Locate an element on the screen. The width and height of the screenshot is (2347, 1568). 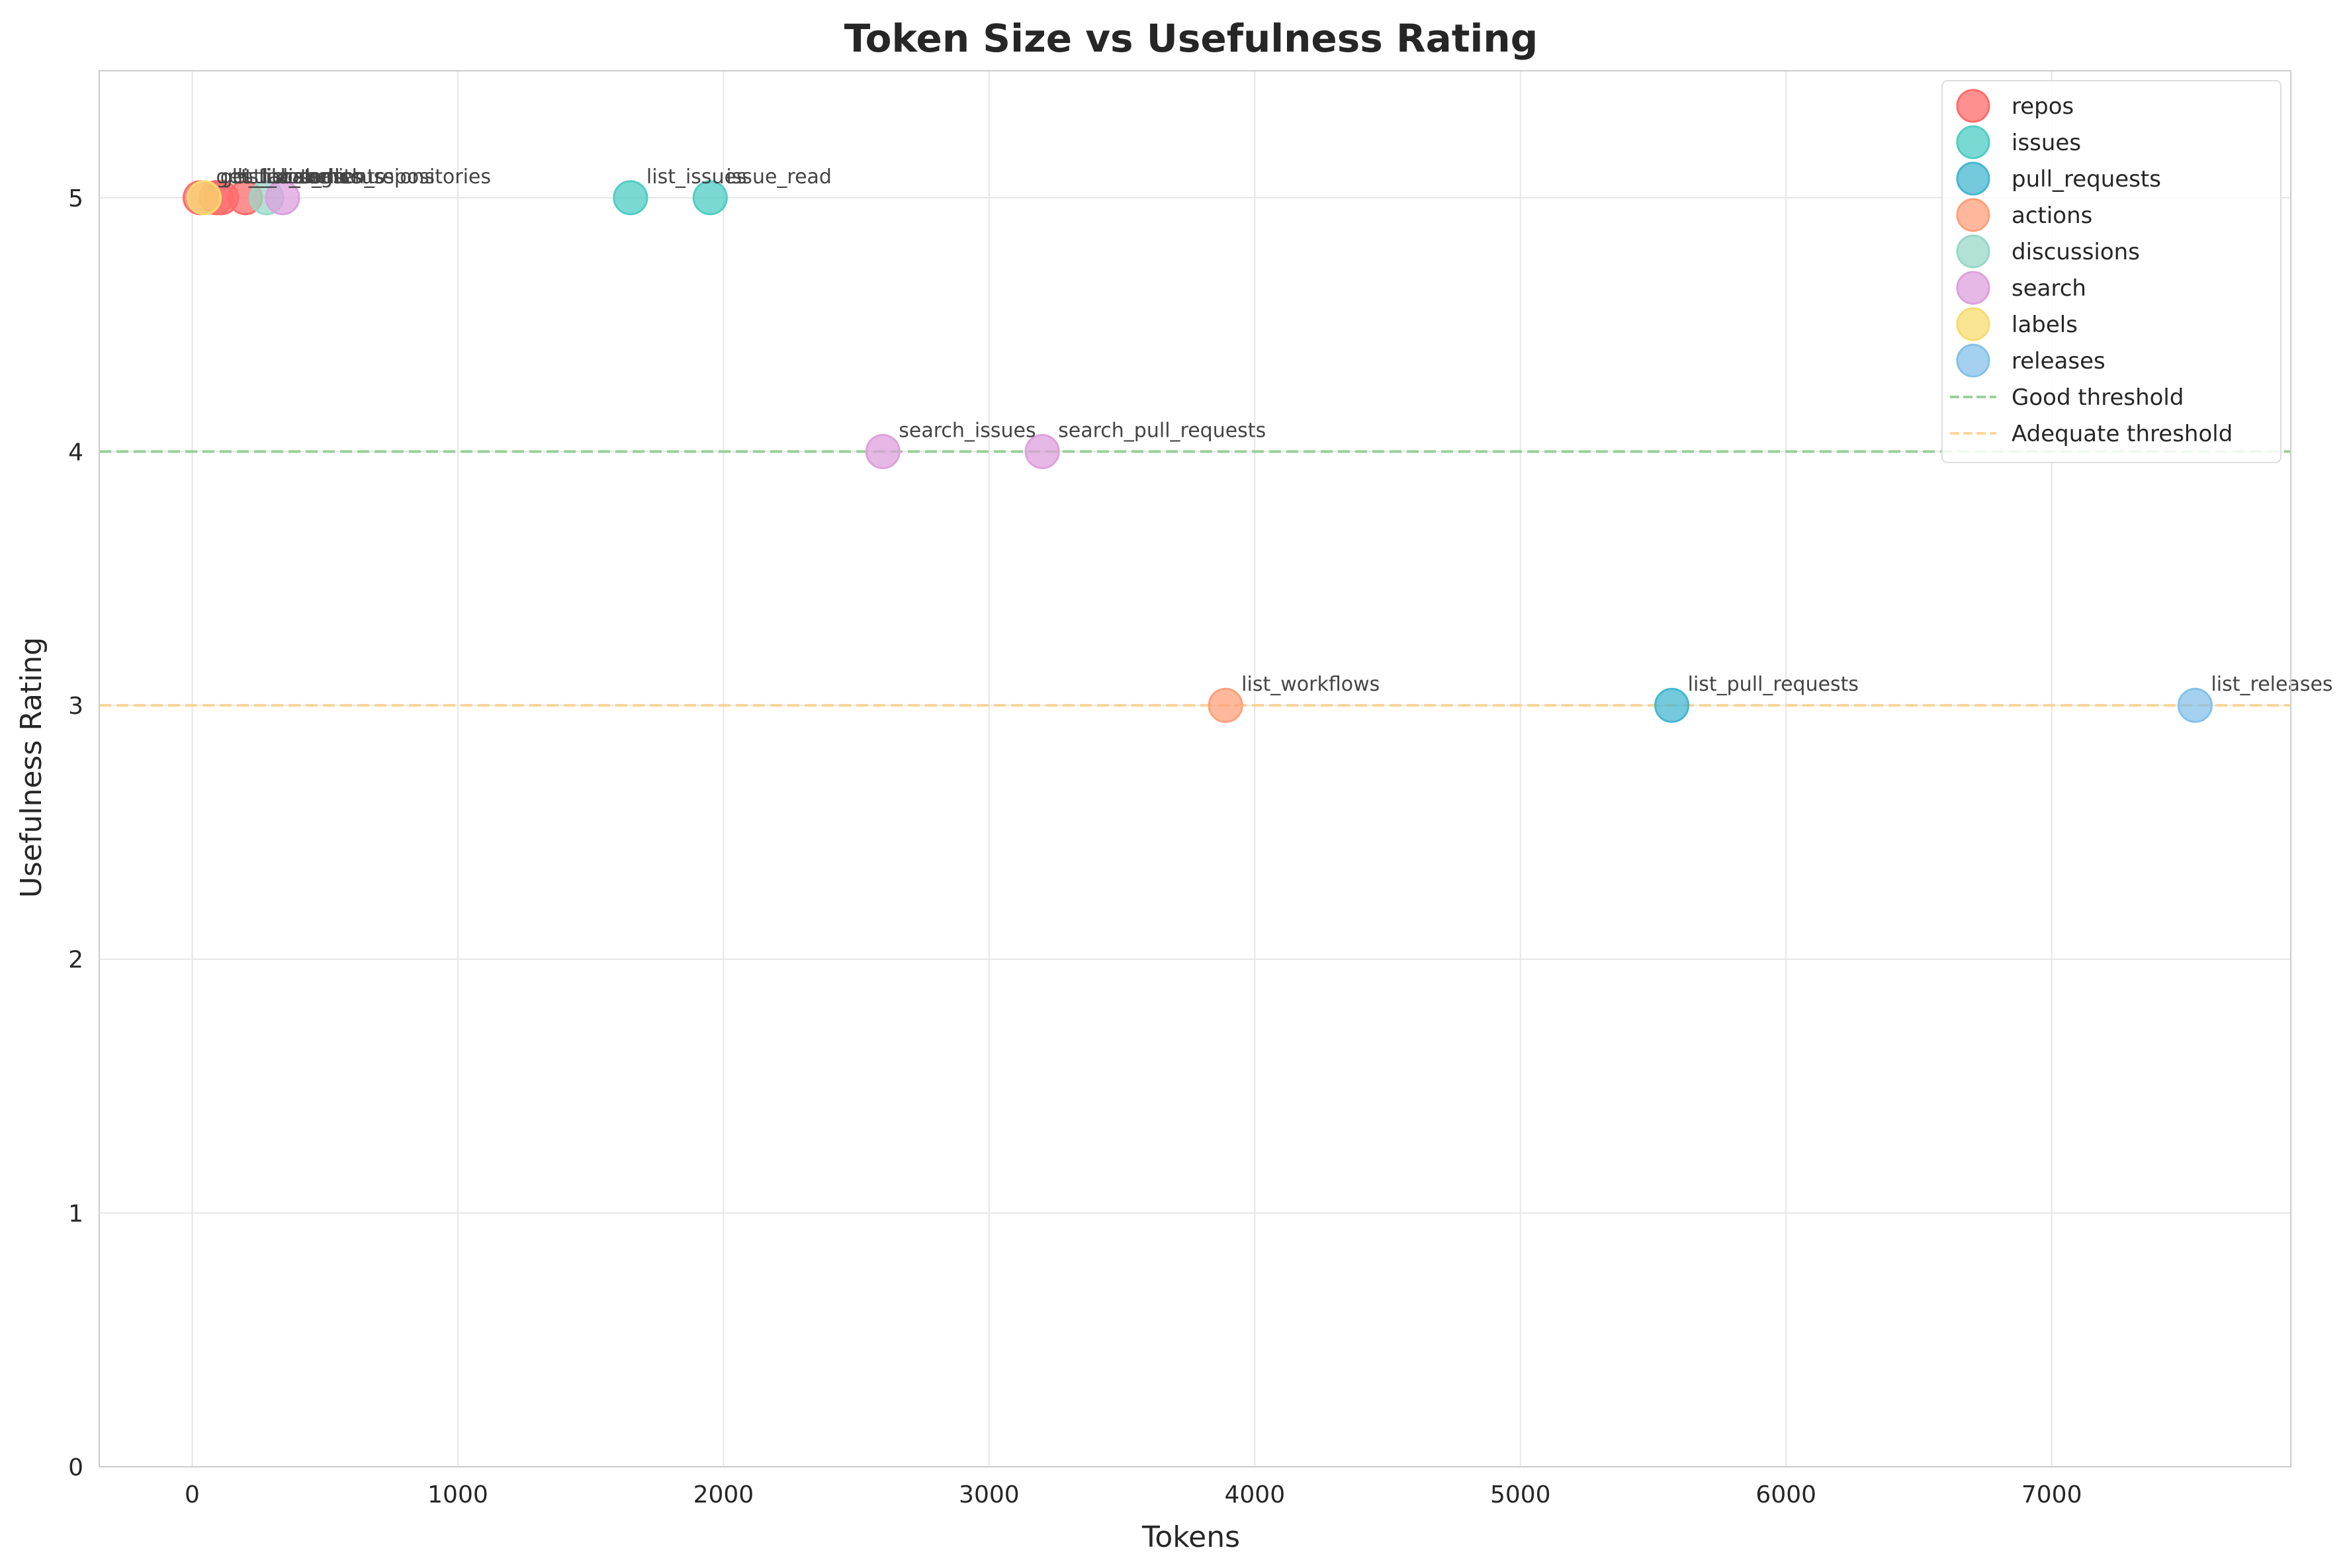
x-tick-label: 3000 is located at coordinates (989, 1494).